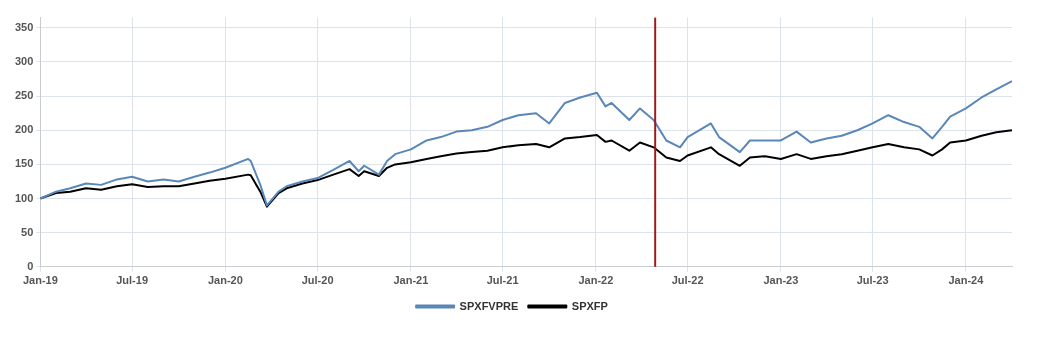 This screenshot has width=1050, height=350. What do you see at coordinates (225, 280) in the screenshot?
I see `x-tick-label: Jan-20` at bounding box center [225, 280].